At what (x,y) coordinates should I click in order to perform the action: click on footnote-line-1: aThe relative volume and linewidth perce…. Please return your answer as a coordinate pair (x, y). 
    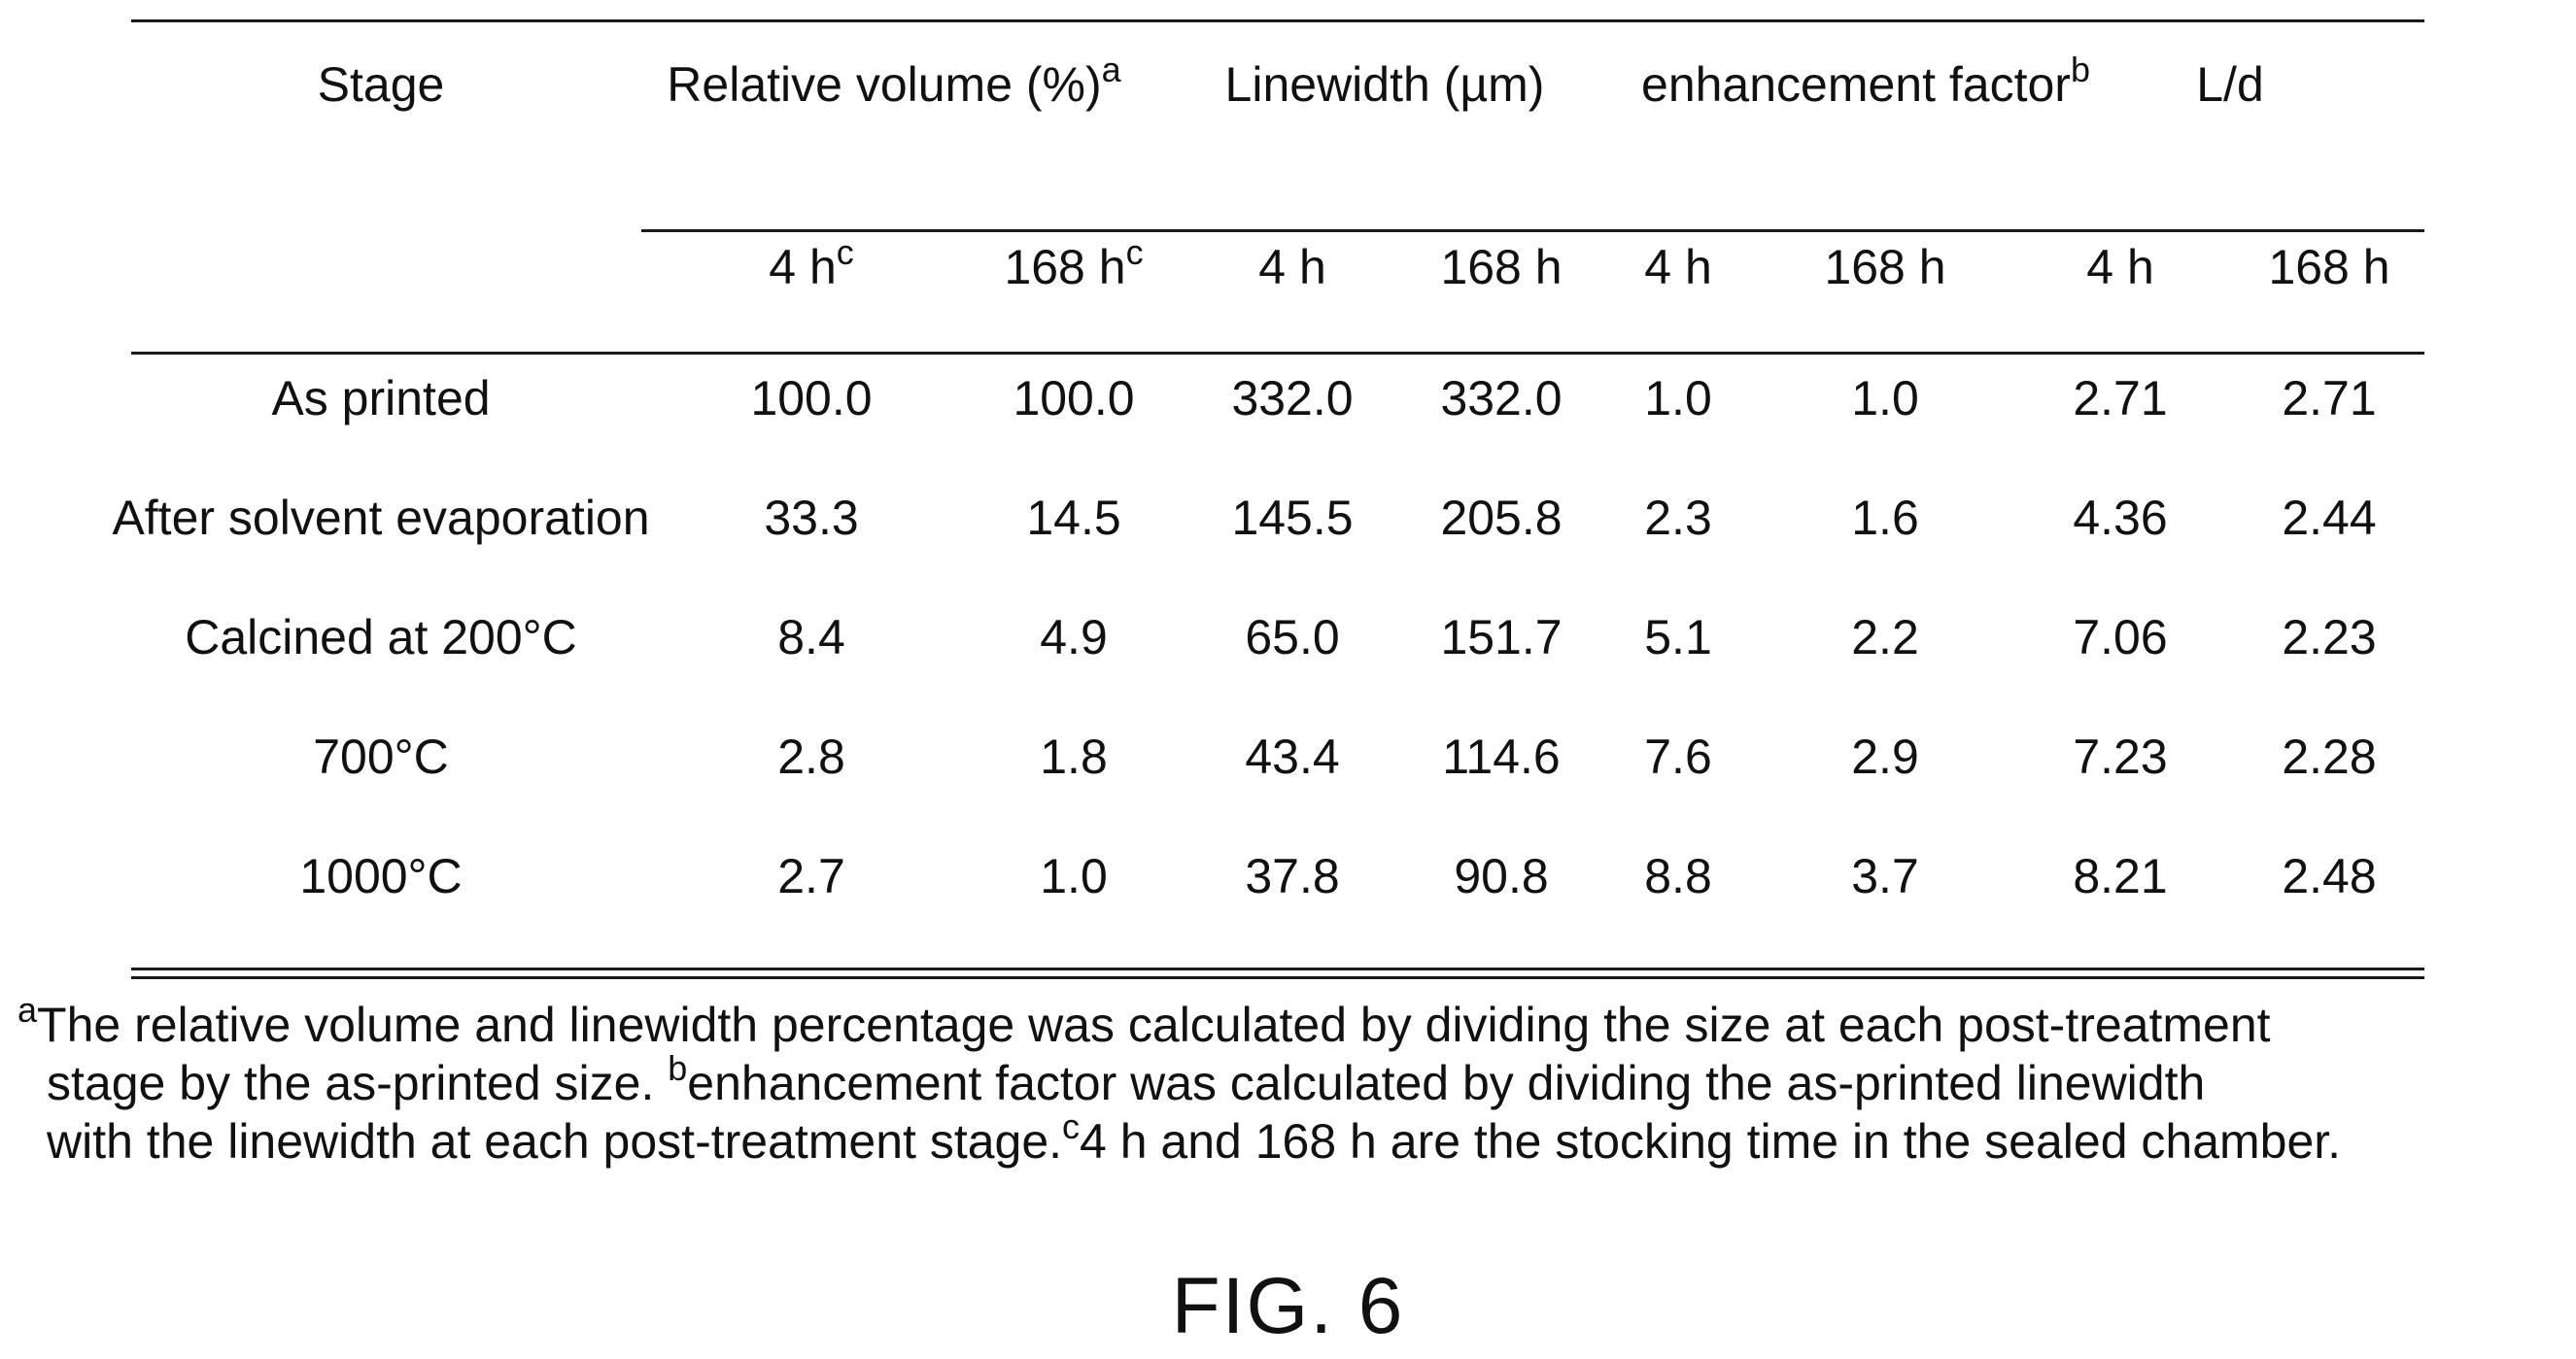
    Looking at the image, I should click on (1144, 1022).